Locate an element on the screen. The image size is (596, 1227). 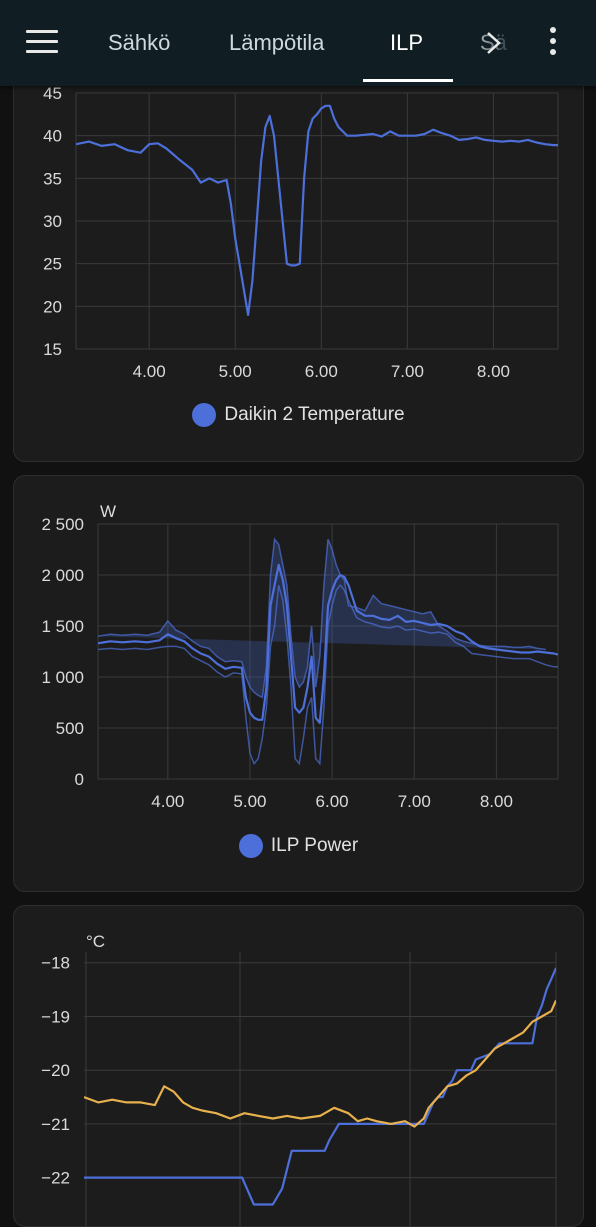
y-tick-label: 0 is located at coordinates (79, 779).